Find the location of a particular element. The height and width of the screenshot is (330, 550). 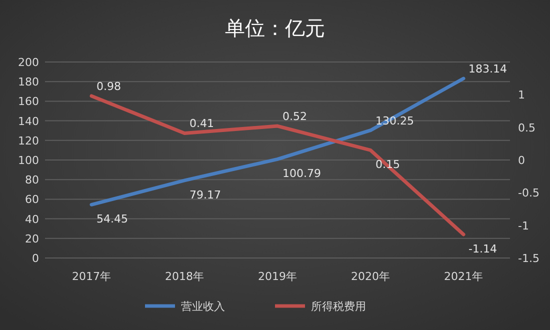

y2-tick-label: -1.5 is located at coordinates (529, 258).